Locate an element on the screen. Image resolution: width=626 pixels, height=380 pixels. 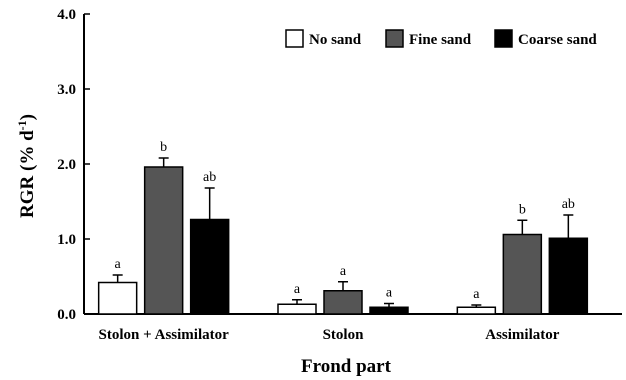
x-axis-title: Frond part is located at coordinates (346, 366).